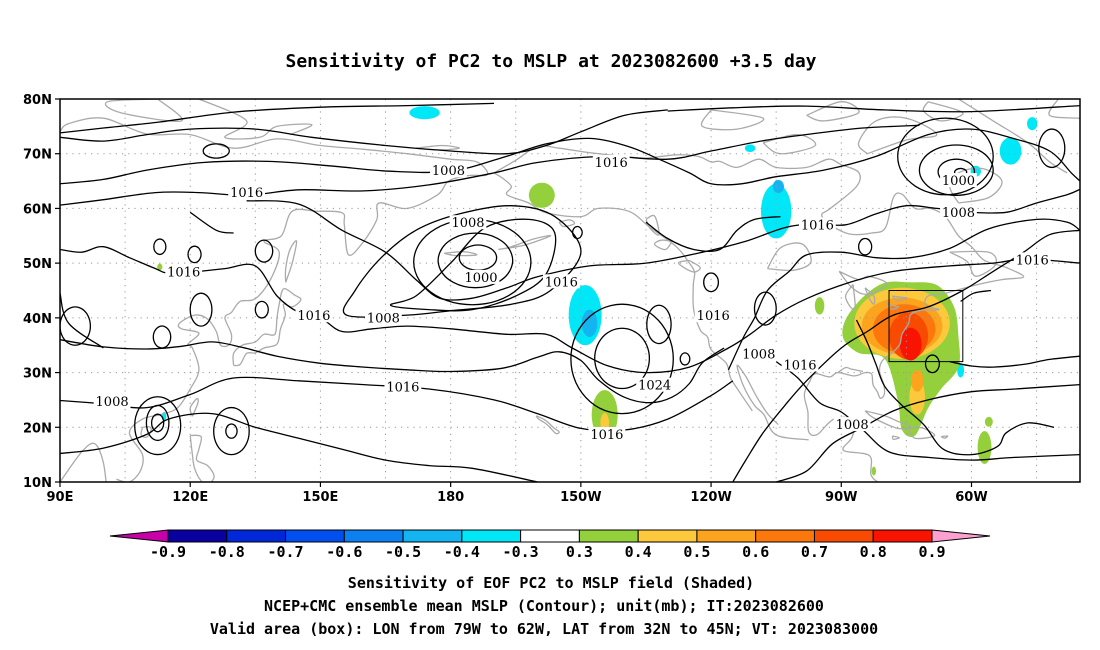  What do you see at coordinates (37, 428) in the screenshot?
I see `lat-label: 20N` at bounding box center [37, 428].